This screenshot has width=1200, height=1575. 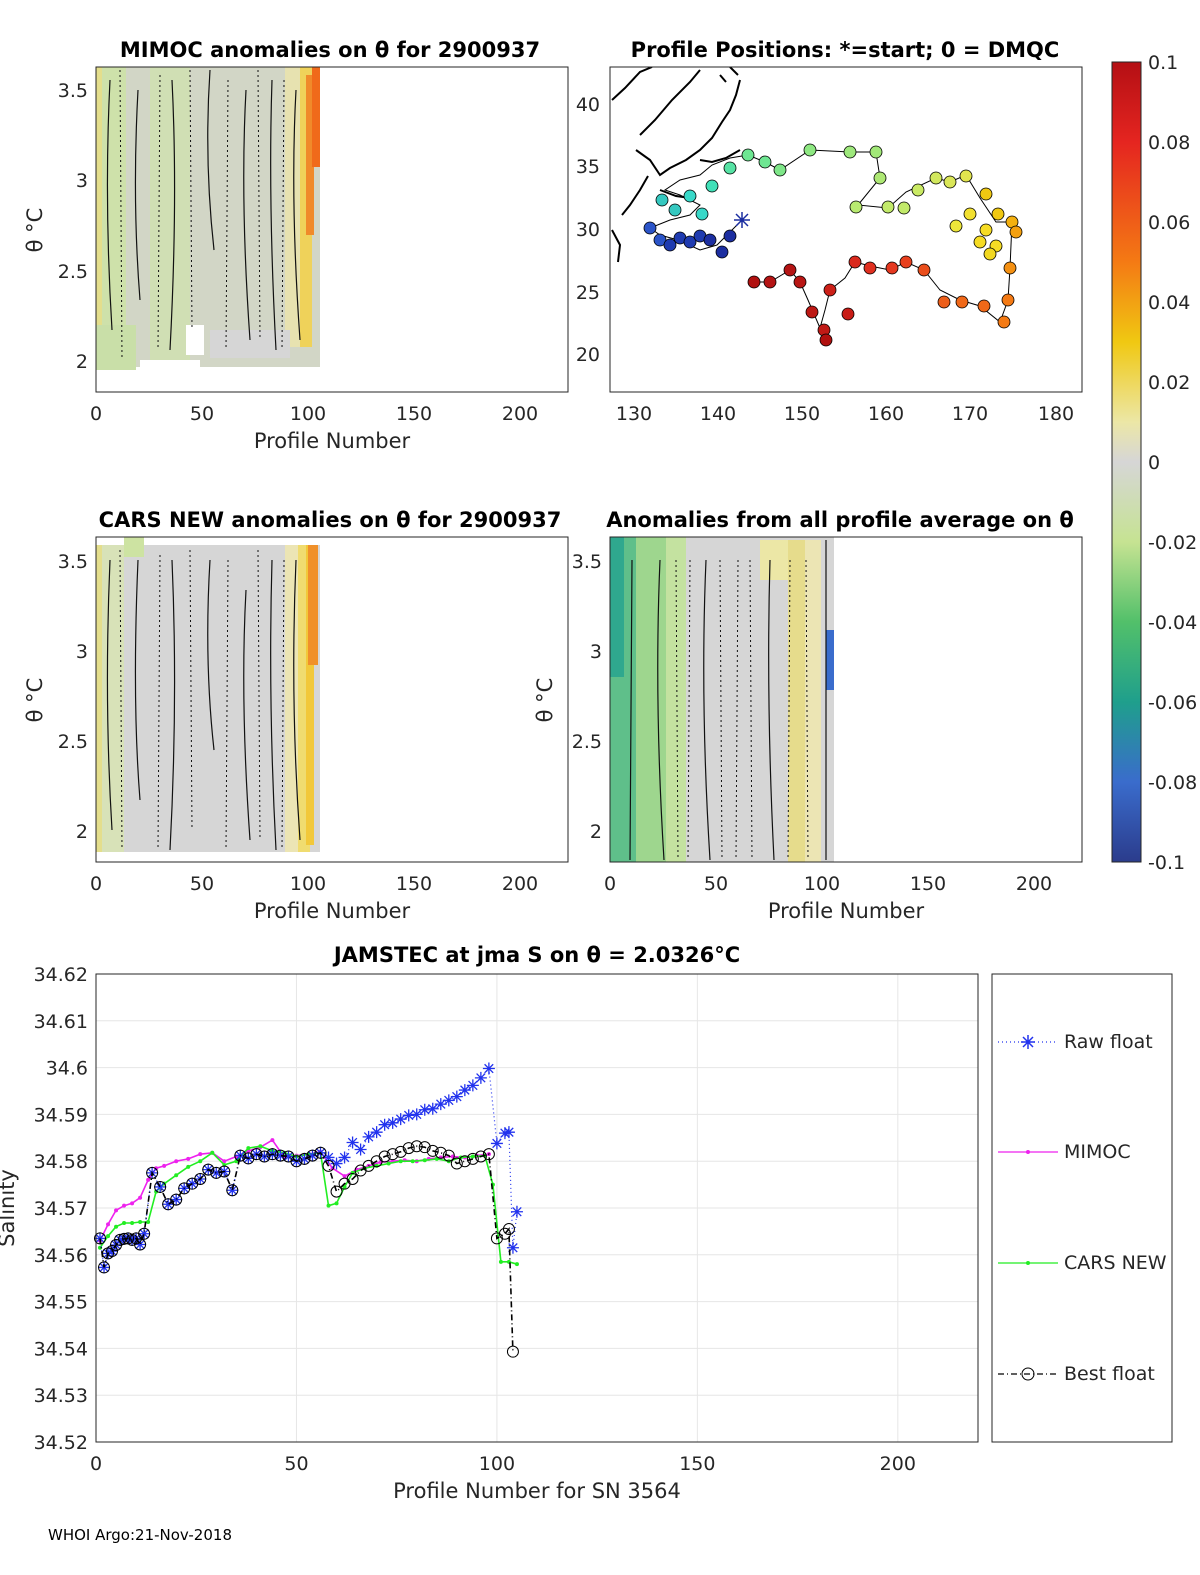 I want to click on position-markers, so click(x=833, y=245).